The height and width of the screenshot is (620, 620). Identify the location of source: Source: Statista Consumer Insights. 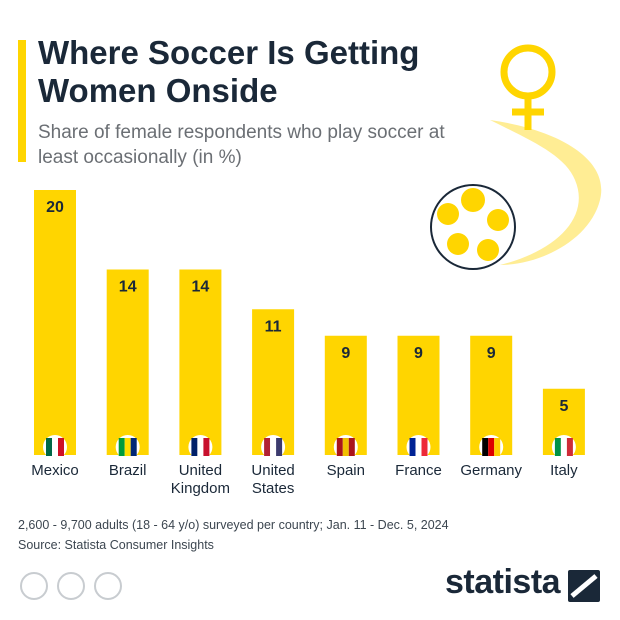
(116, 545).